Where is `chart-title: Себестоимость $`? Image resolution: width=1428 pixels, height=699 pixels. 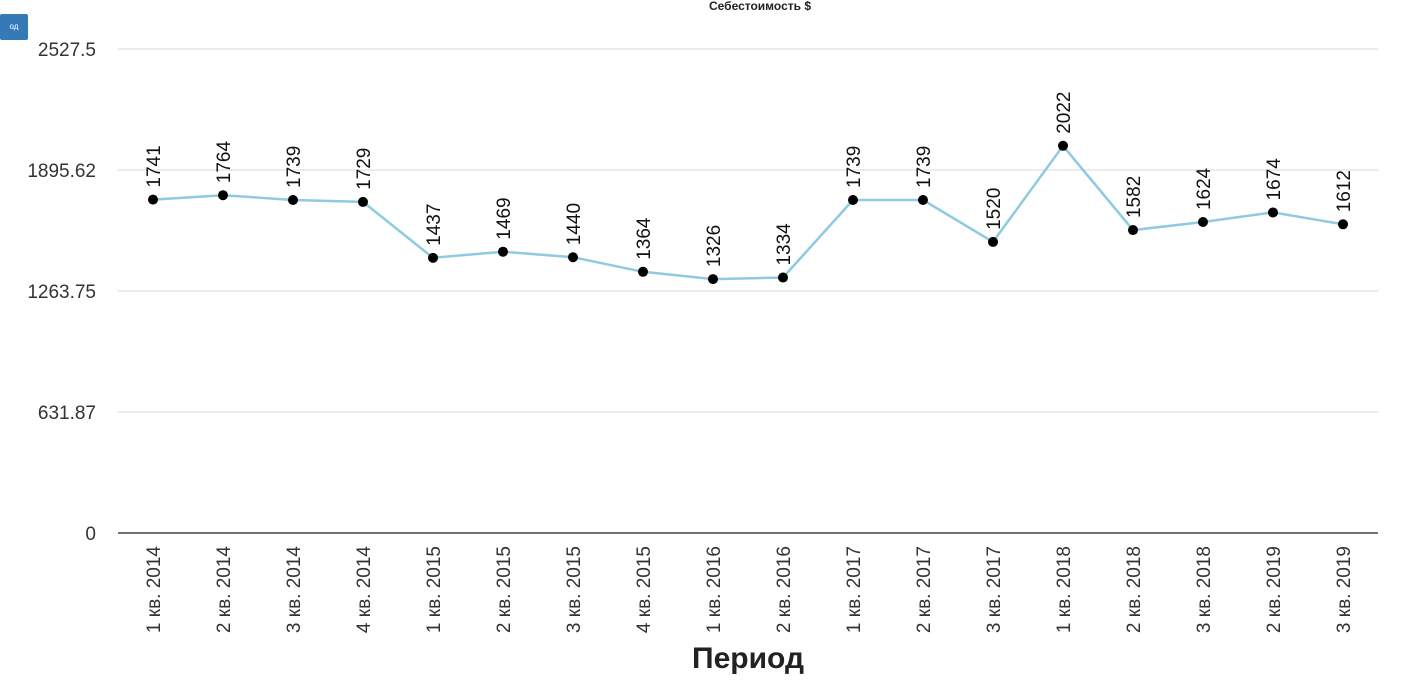
chart-title: Себестоимость $ is located at coordinates (760, 6).